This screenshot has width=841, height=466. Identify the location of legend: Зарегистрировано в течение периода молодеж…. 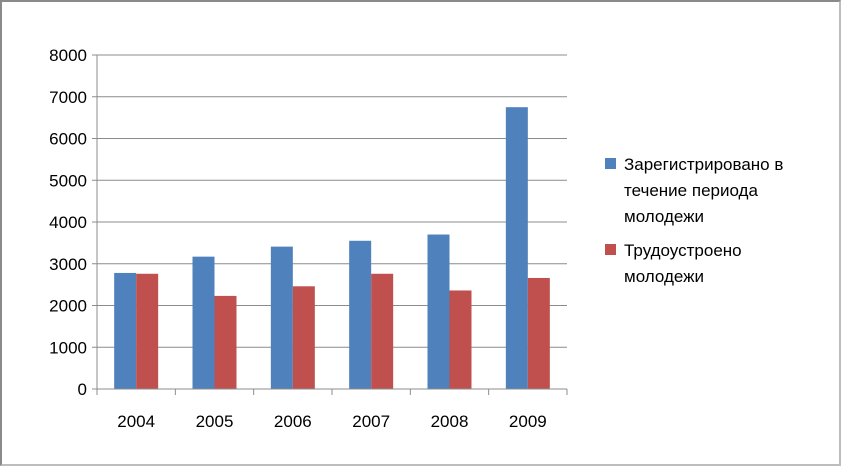
(694, 220).